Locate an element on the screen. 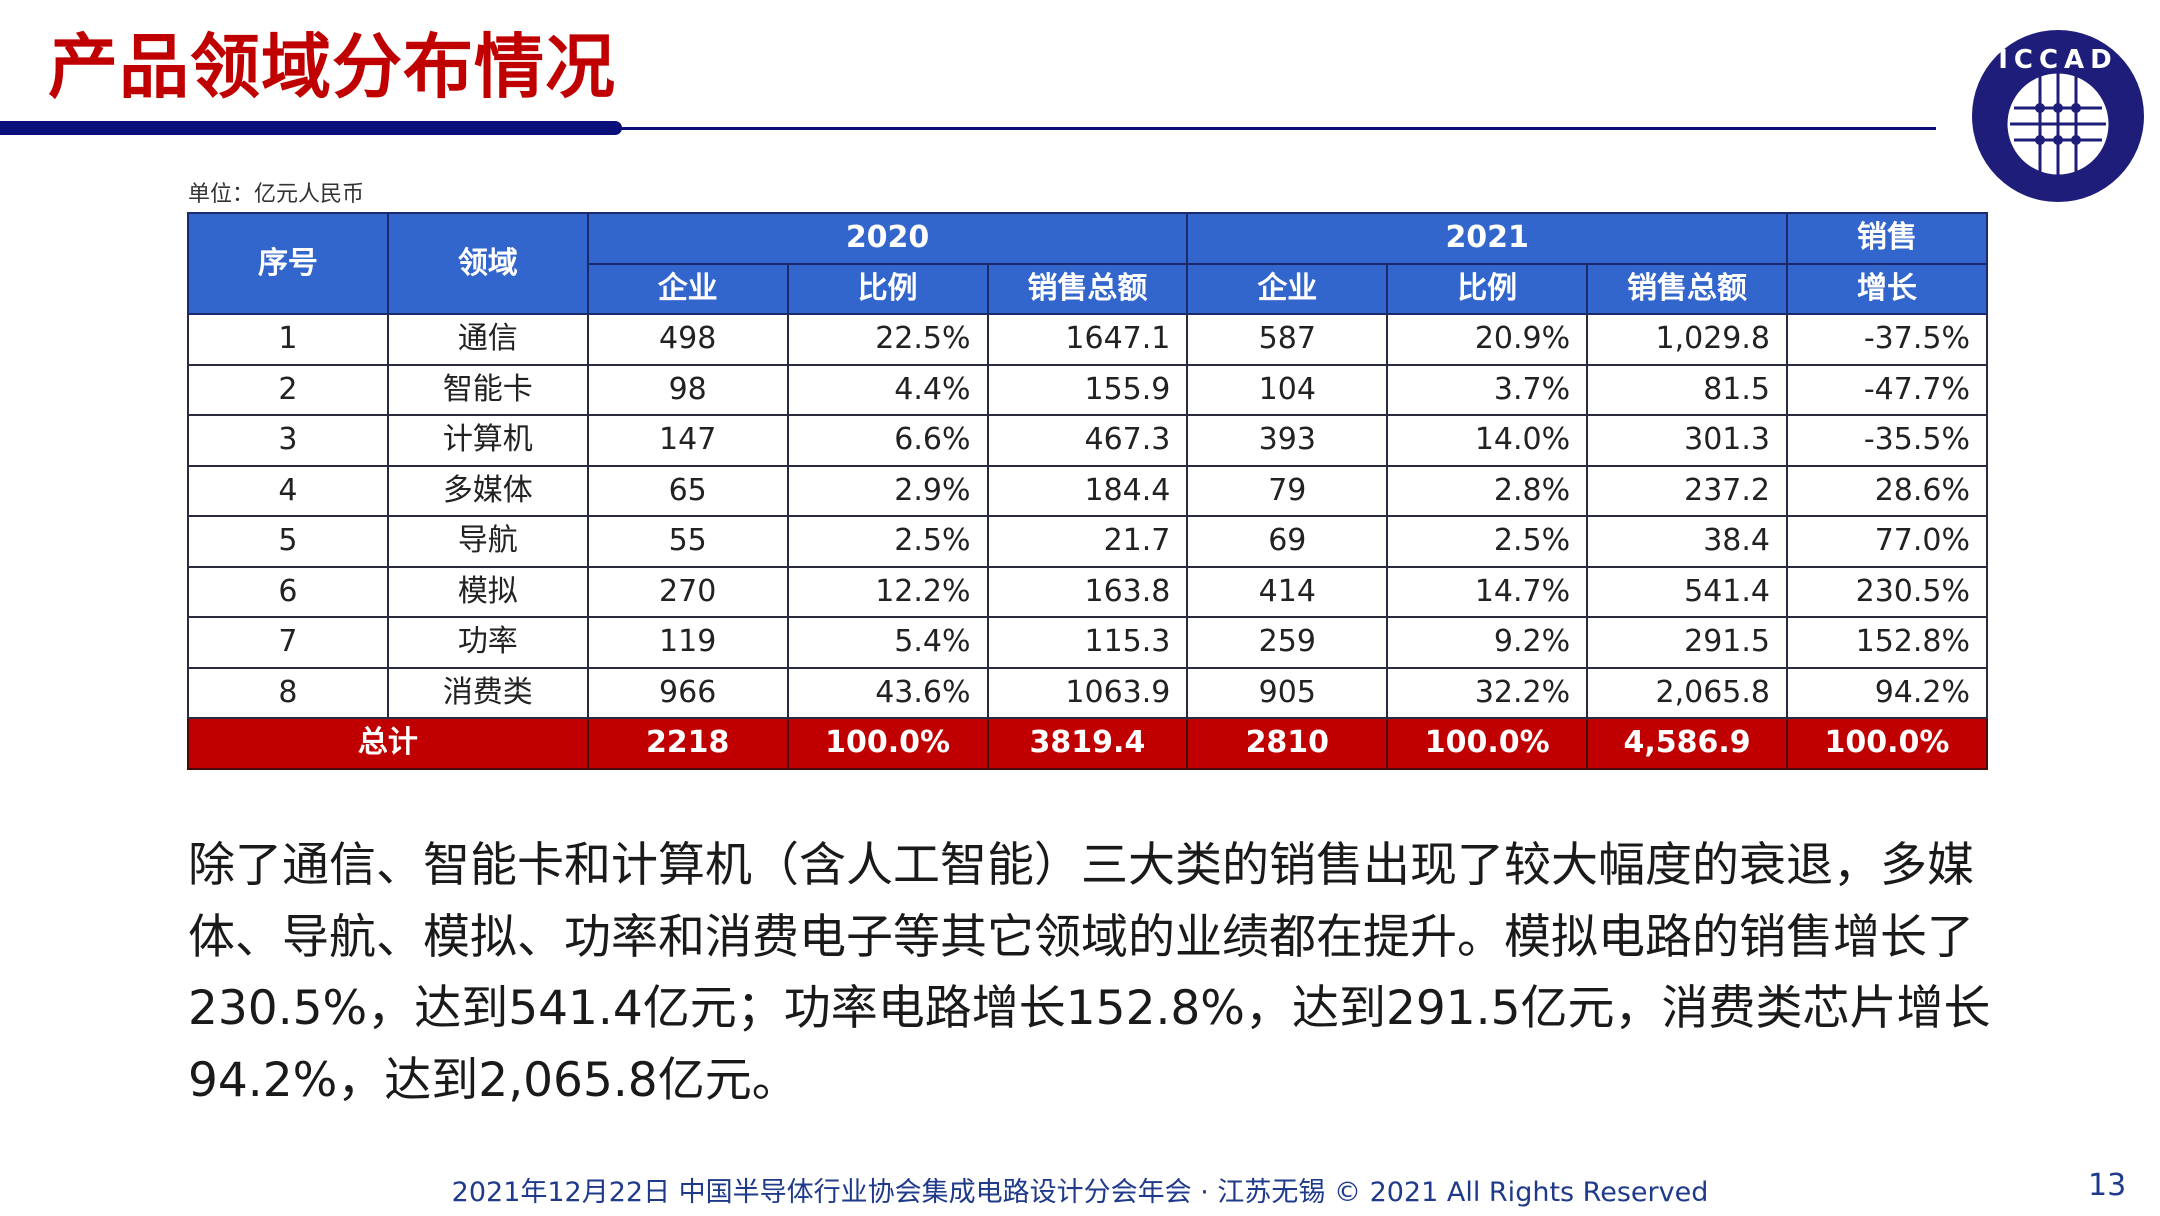 This screenshot has height=1216, width=2160. table-cell: 79 is located at coordinates (1287, 490).